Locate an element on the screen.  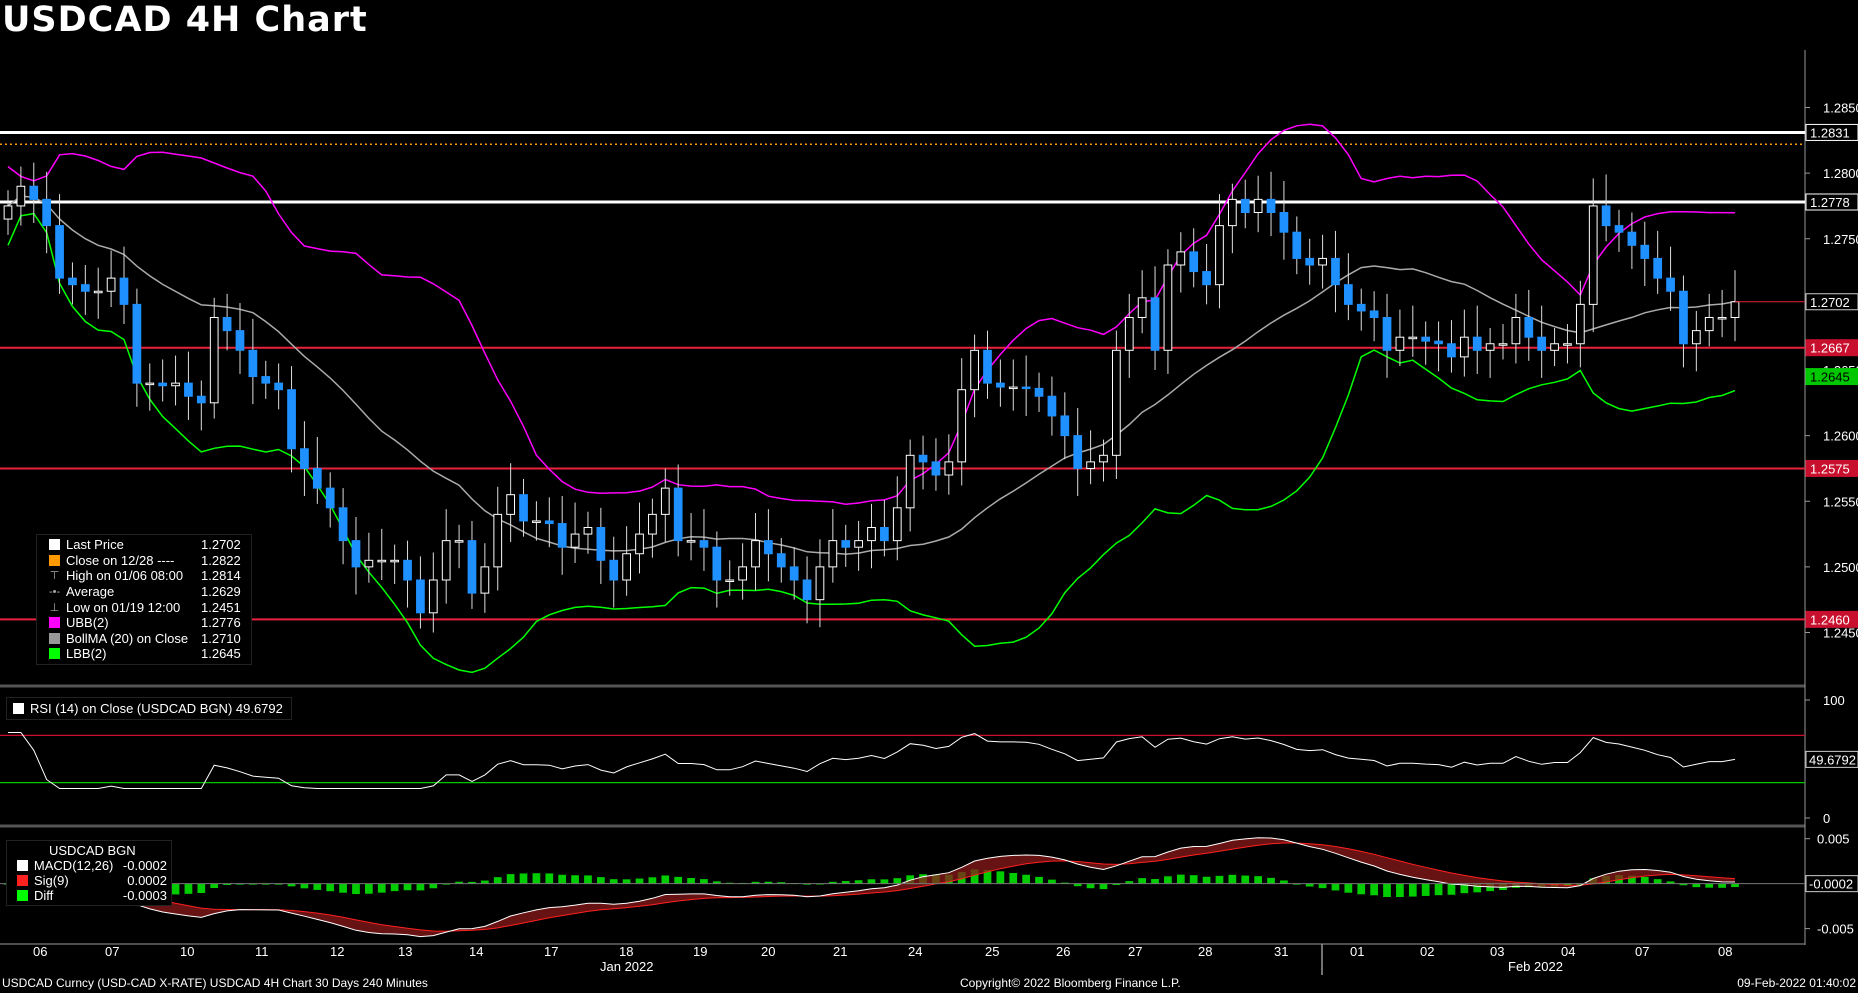
x-tick-label: 12 is located at coordinates (337, 951).